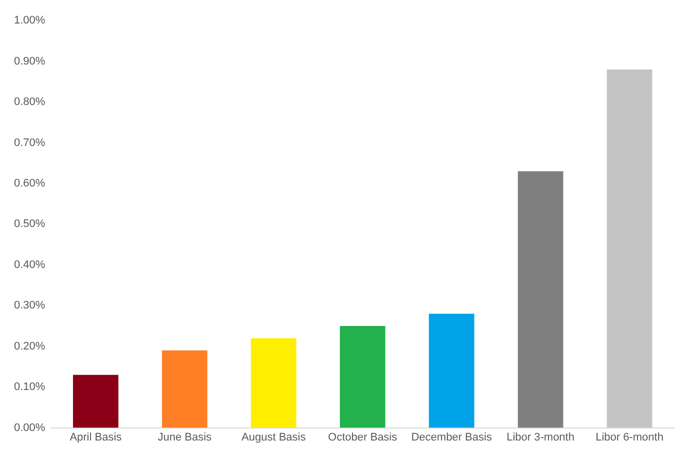  I want to click on y-tick-label: 0.70%, so click(30, 142).